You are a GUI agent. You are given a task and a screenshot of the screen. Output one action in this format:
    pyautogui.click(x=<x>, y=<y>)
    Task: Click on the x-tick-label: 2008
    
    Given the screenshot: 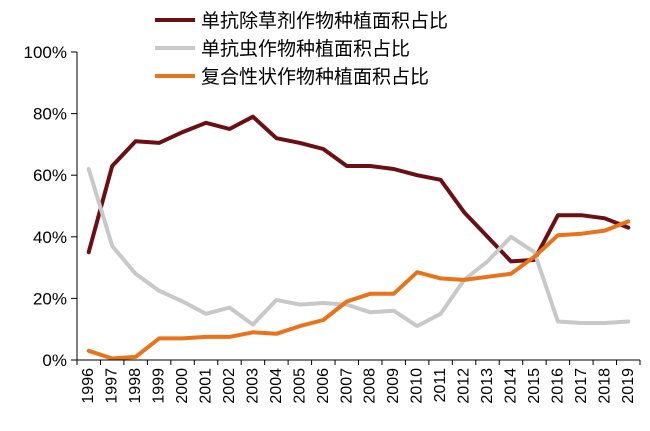 What is the action you would take?
    pyautogui.click(x=370, y=386)
    